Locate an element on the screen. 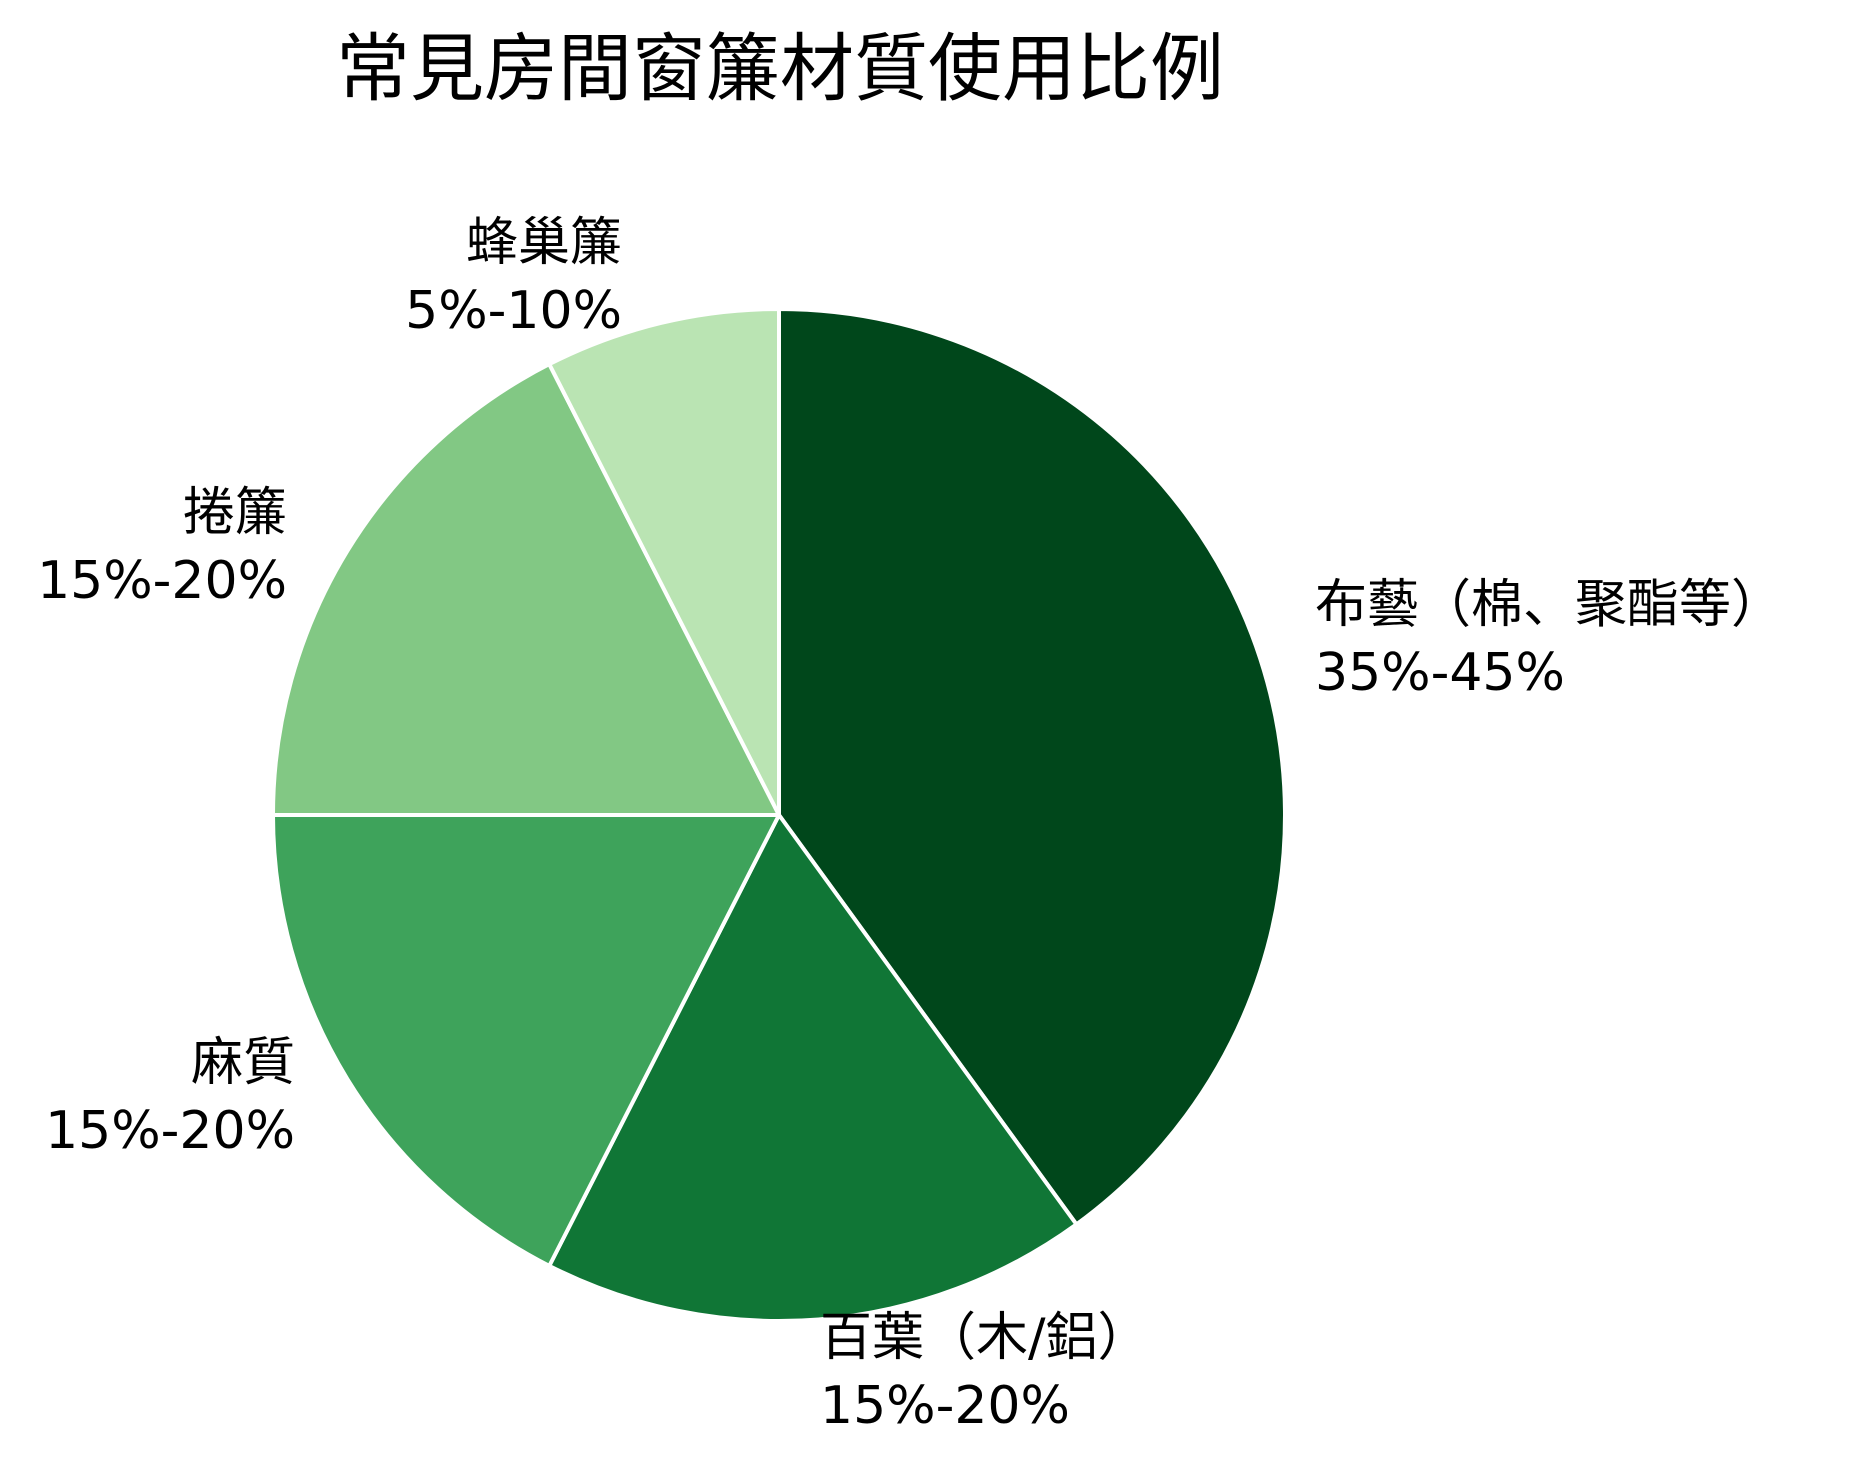  chart-title: 常見房間窗簾材質使用比例 is located at coordinates (780, 69).